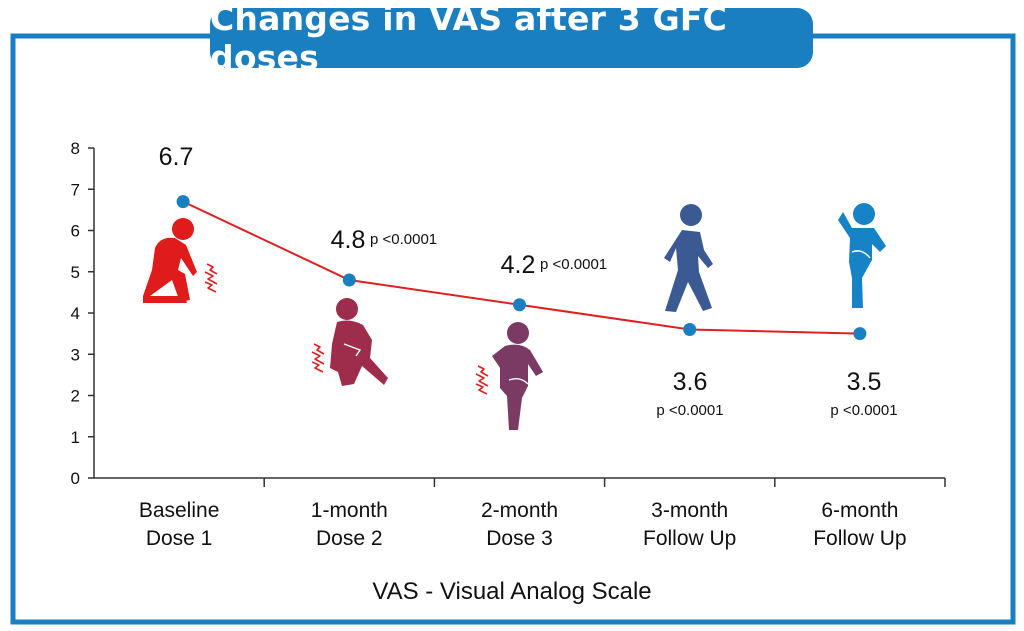 The height and width of the screenshot is (631, 1024). I want to click on kneeling-in-pain-figure-icon, so click(180, 260).